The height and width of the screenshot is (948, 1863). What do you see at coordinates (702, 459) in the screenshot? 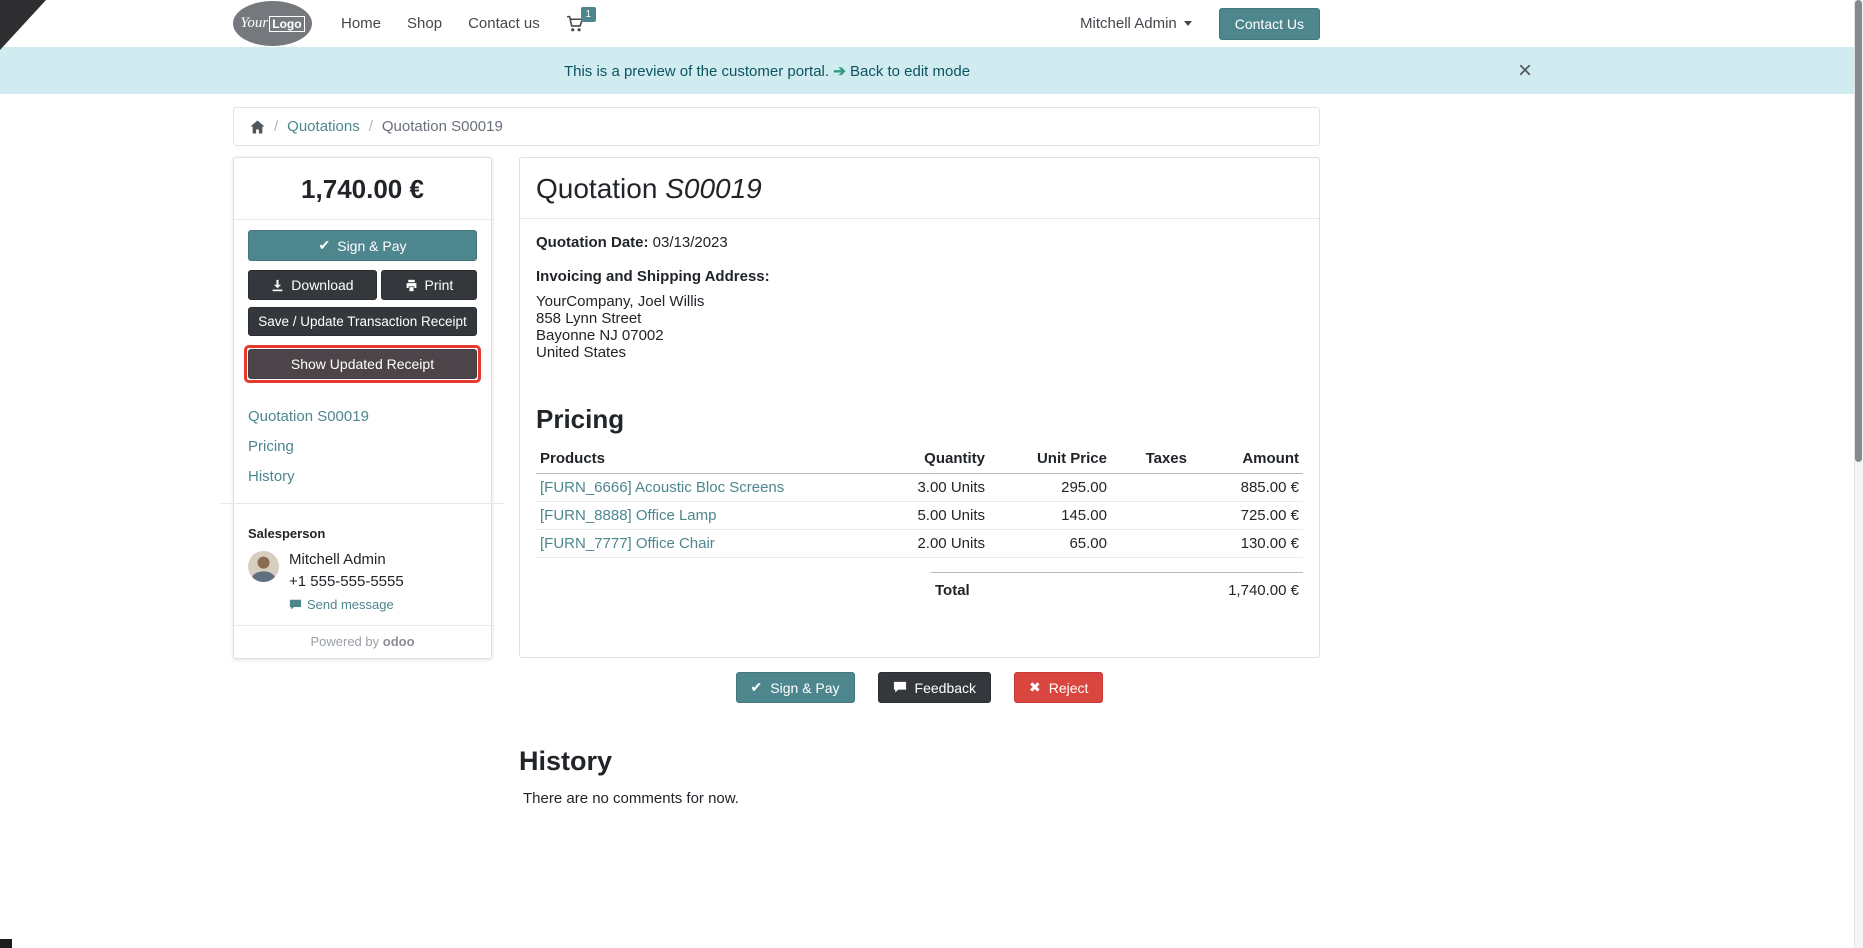
I see `column-header-products: Products` at bounding box center [702, 459].